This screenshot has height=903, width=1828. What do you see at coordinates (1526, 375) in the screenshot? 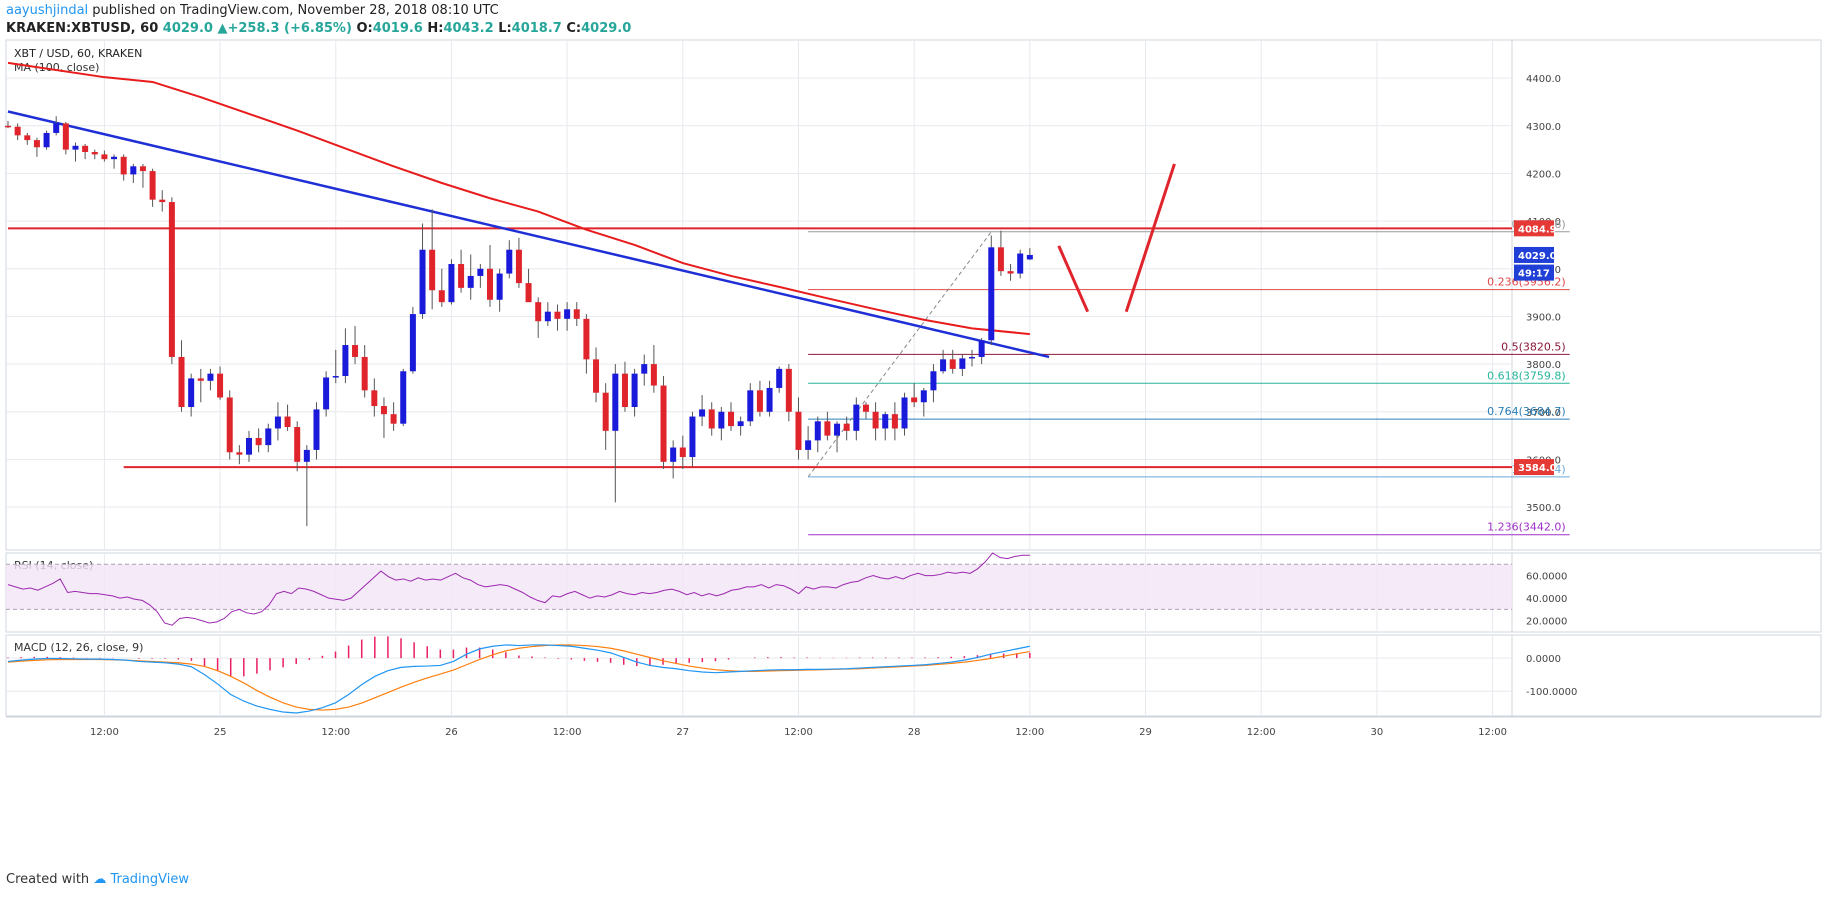
I see `fib-level-label: 0.618(3759.8)` at bounding box center [1526, 375].